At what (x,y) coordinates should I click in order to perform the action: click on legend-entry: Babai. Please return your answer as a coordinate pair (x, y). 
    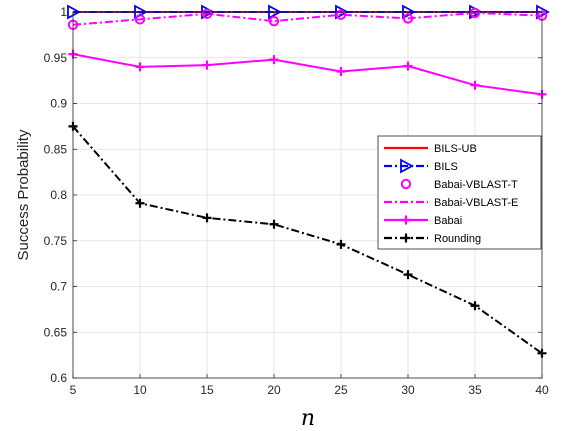
    Looking at the image, I should click on (423, 221).